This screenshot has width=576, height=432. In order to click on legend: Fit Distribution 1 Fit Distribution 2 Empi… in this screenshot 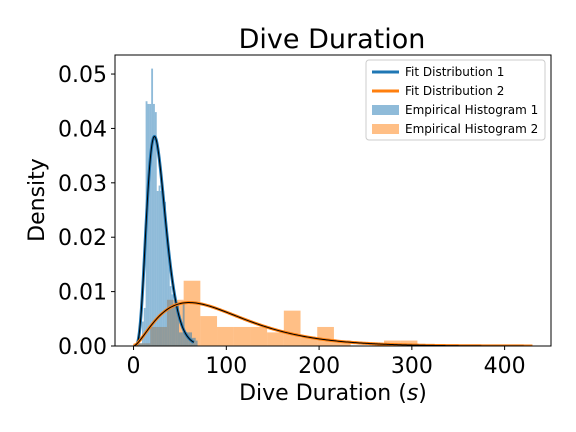, I will do `click(455, 100)`.